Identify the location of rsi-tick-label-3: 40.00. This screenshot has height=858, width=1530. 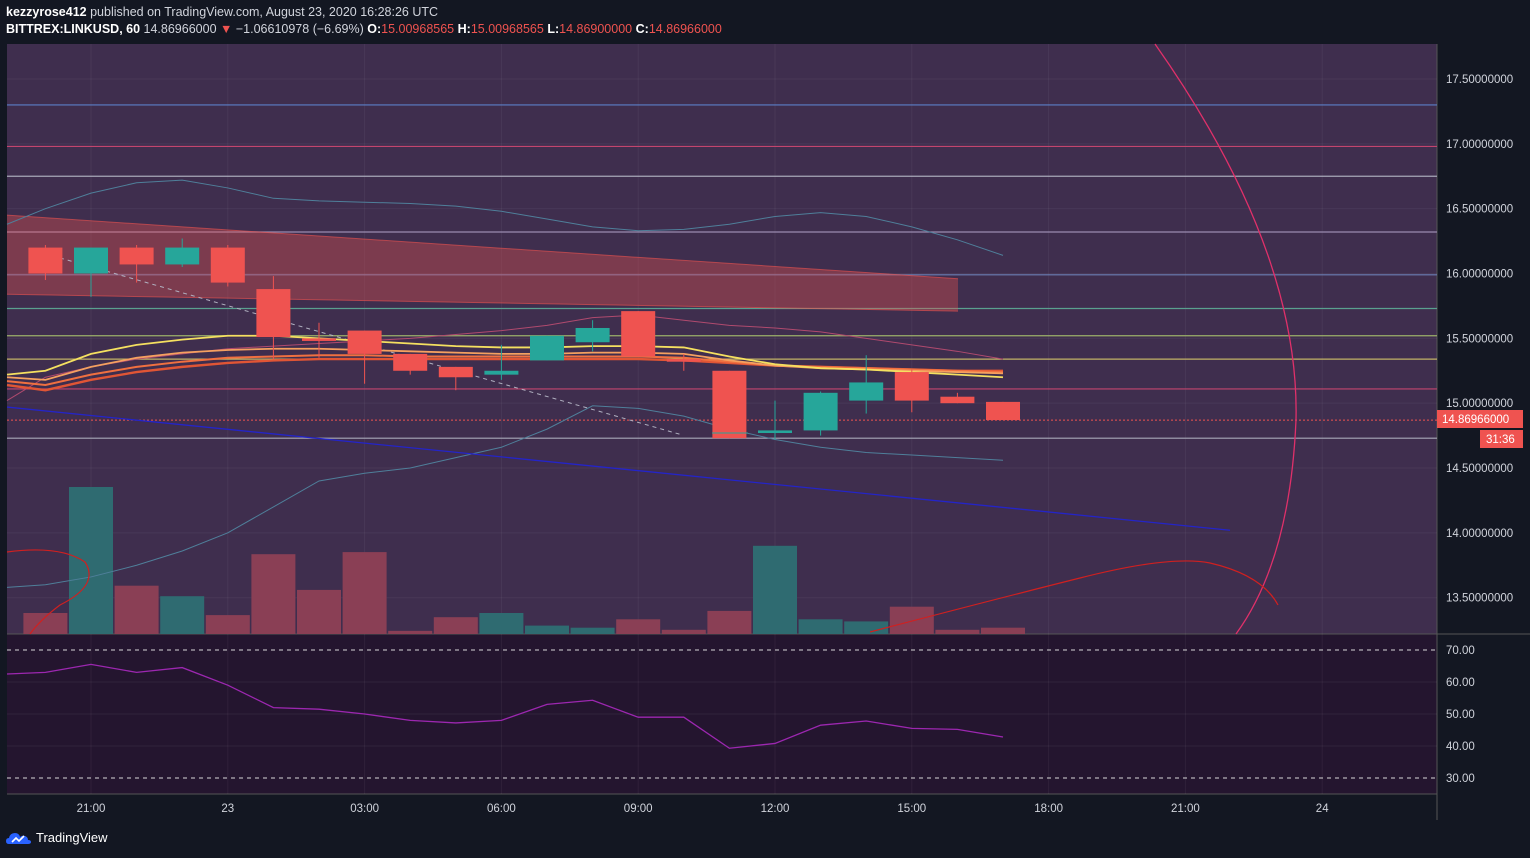
(1460, 747).